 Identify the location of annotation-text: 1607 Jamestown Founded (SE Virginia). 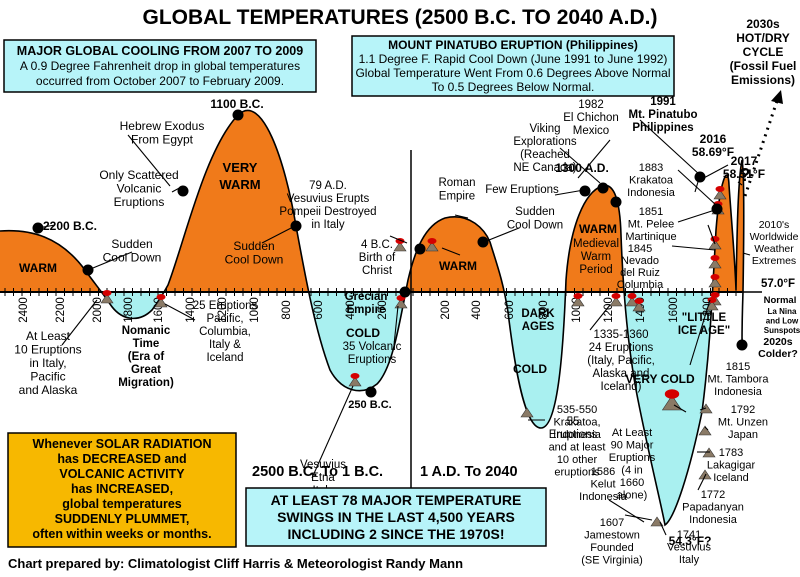
(612, 542).